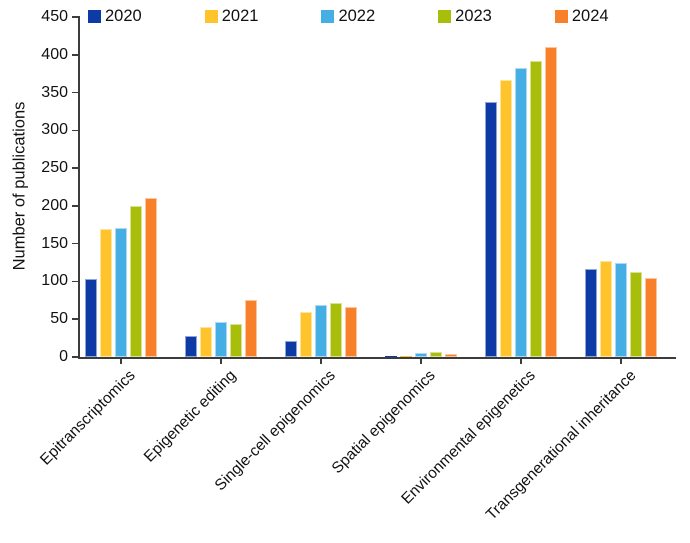  I want to click on x-axis-label-spatial-epigenomics: Spatial epigenomics, so click(384, 422).